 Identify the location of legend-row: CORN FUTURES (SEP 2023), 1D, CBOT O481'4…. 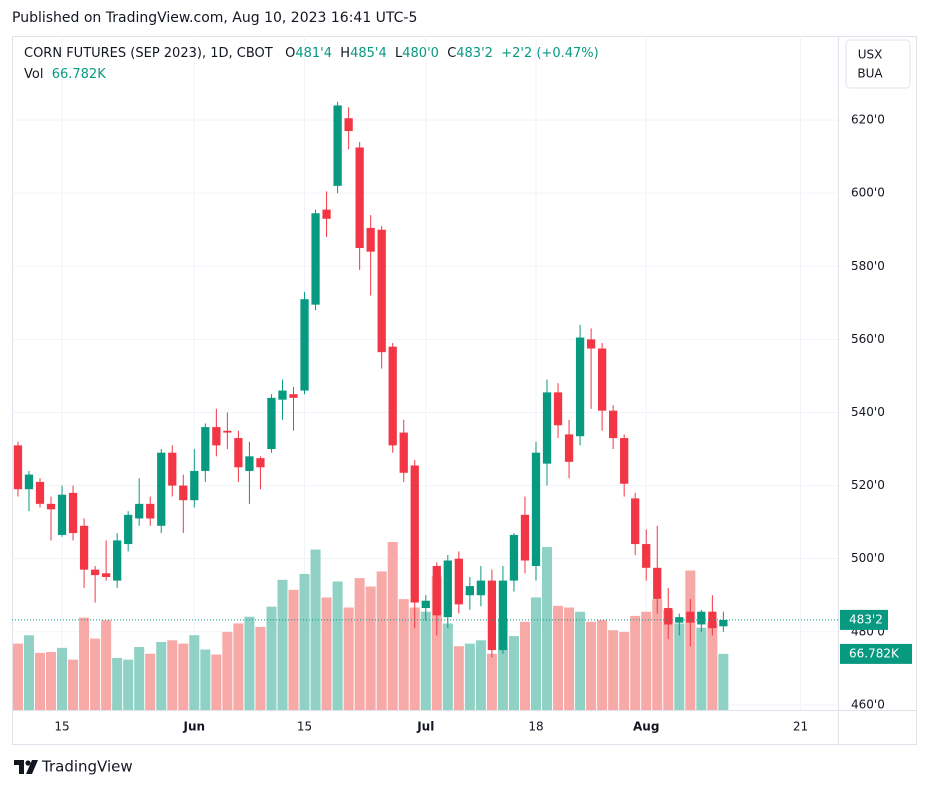
(311, 53).